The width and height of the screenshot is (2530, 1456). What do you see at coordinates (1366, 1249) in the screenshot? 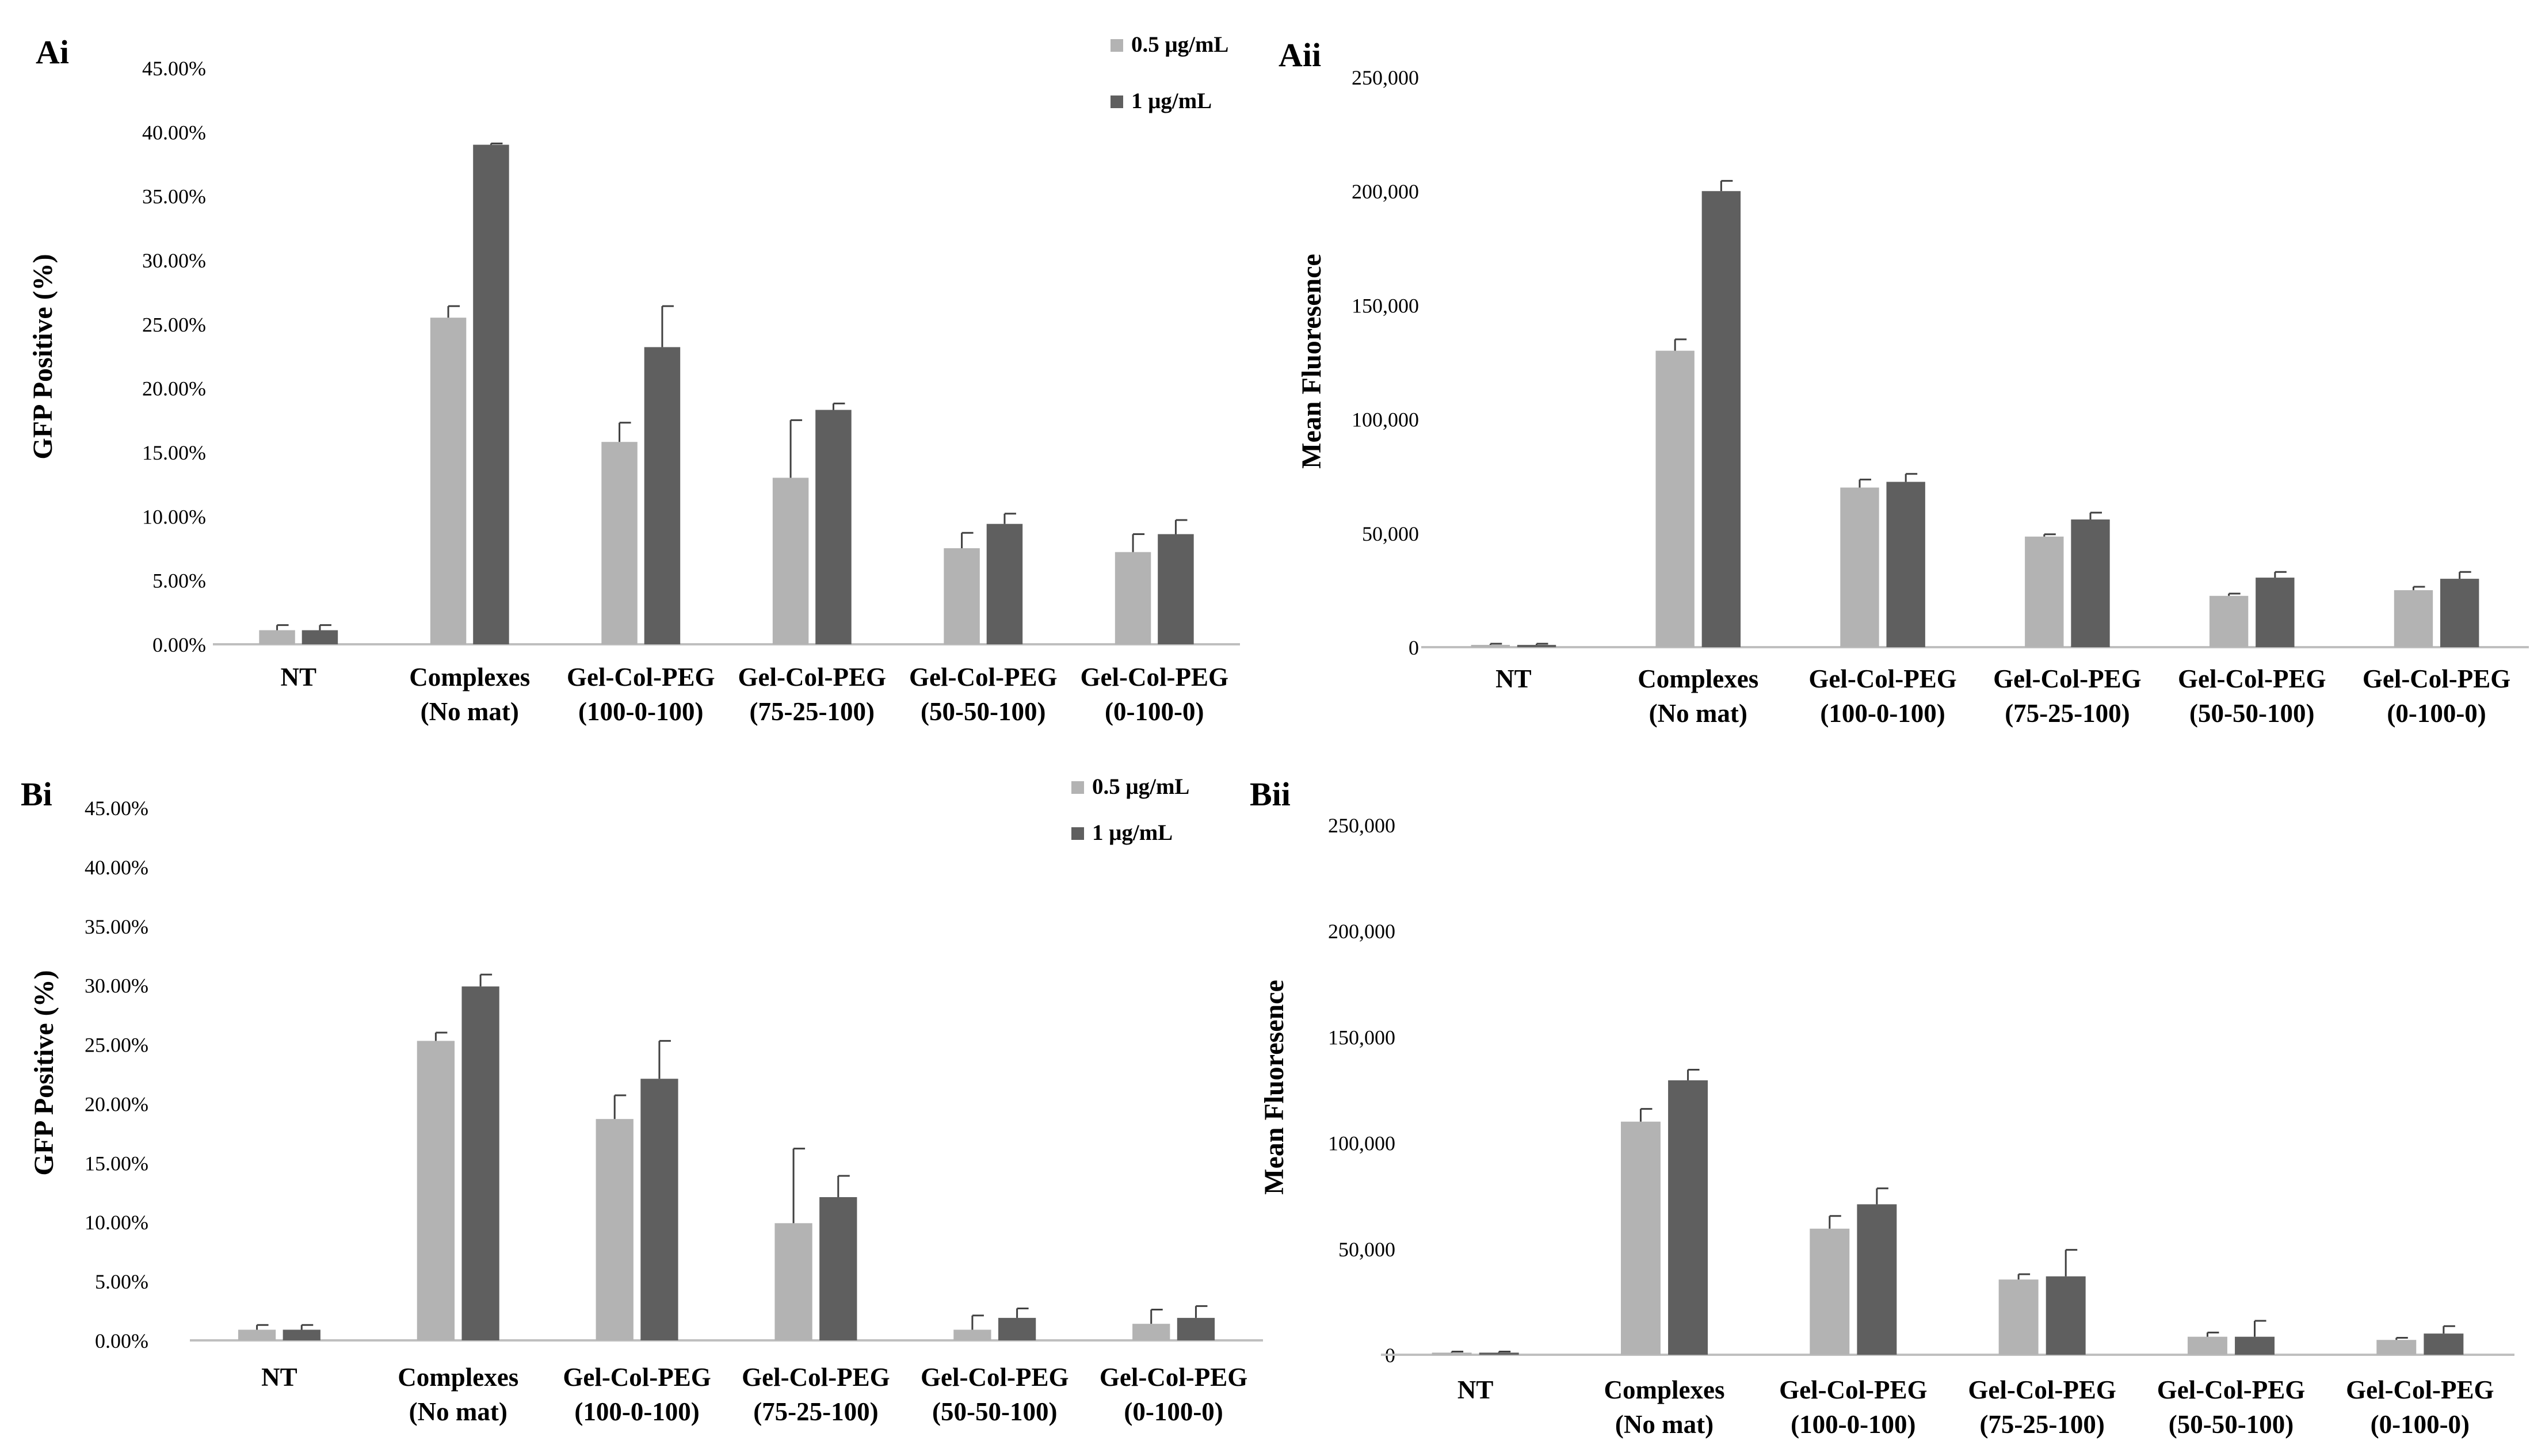
I see `y-tick-label: 50,000` at bounding box center [1366, 1249].